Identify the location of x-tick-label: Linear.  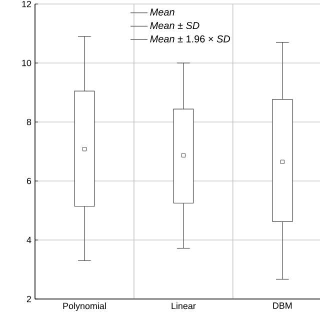
(184, 306).